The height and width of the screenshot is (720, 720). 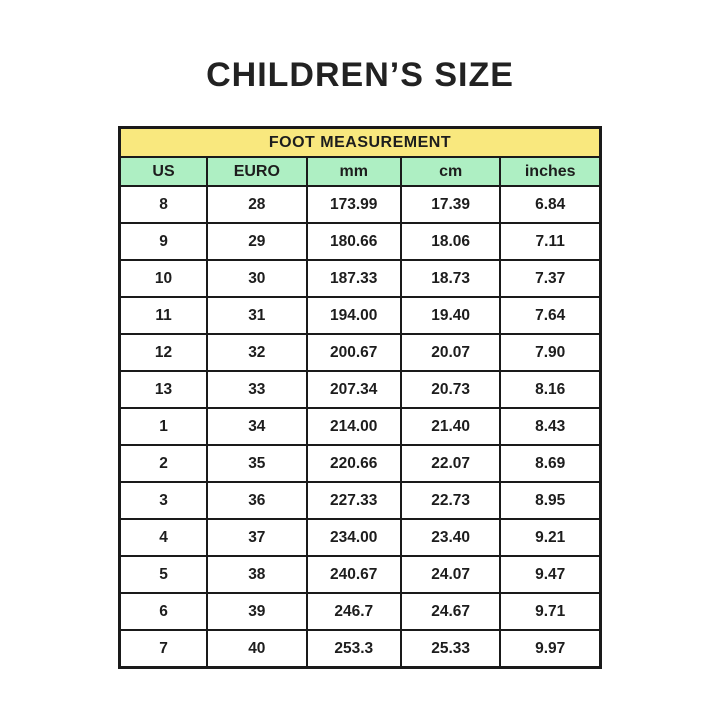 What do you see at coordinates (450, 352) in the screenshot?
I see `table-cell: 20.07` at bounding box center [450, 352].